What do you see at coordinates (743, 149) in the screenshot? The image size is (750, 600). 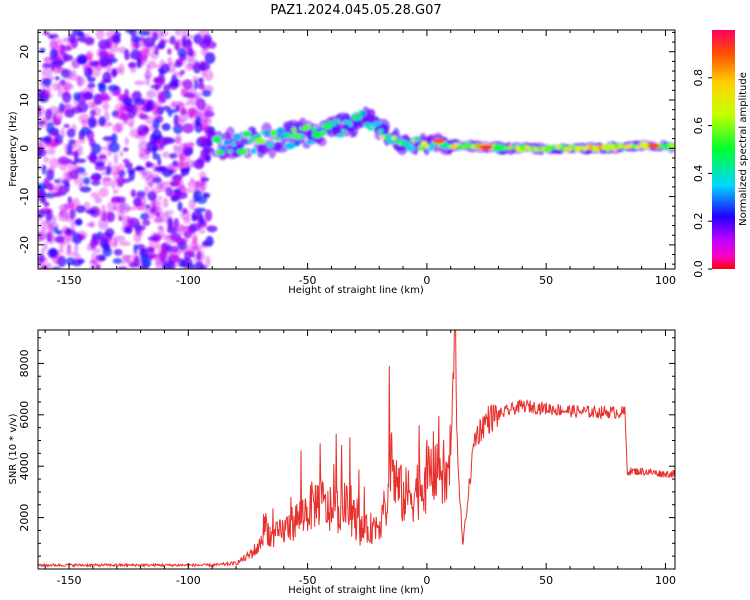 I see `colorbar-label: Normalized spectral amplitude` at bounding box center [743, 149].